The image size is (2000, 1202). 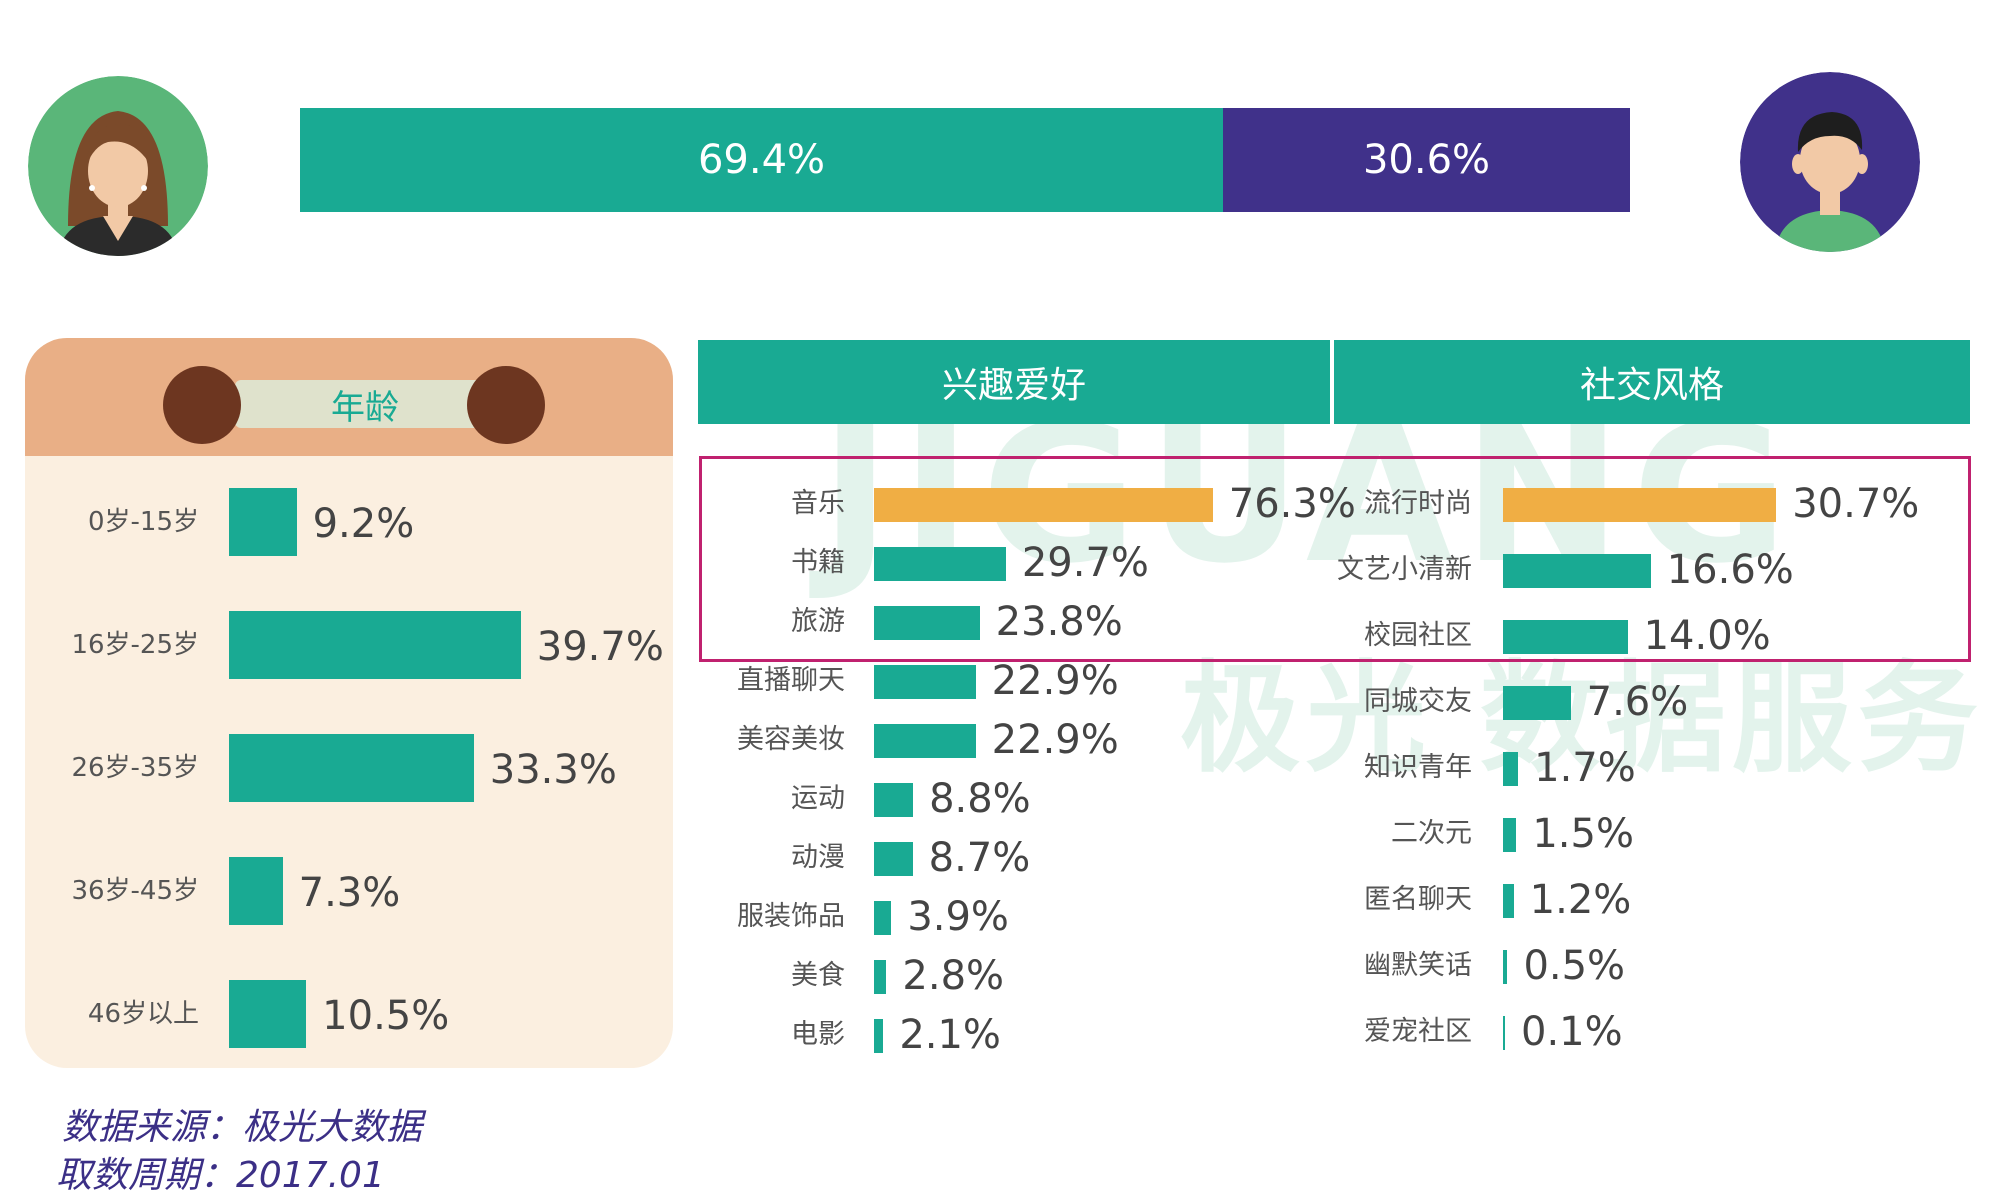 I want to click on value-label: 29.7%, so click(x=1085, y=563).